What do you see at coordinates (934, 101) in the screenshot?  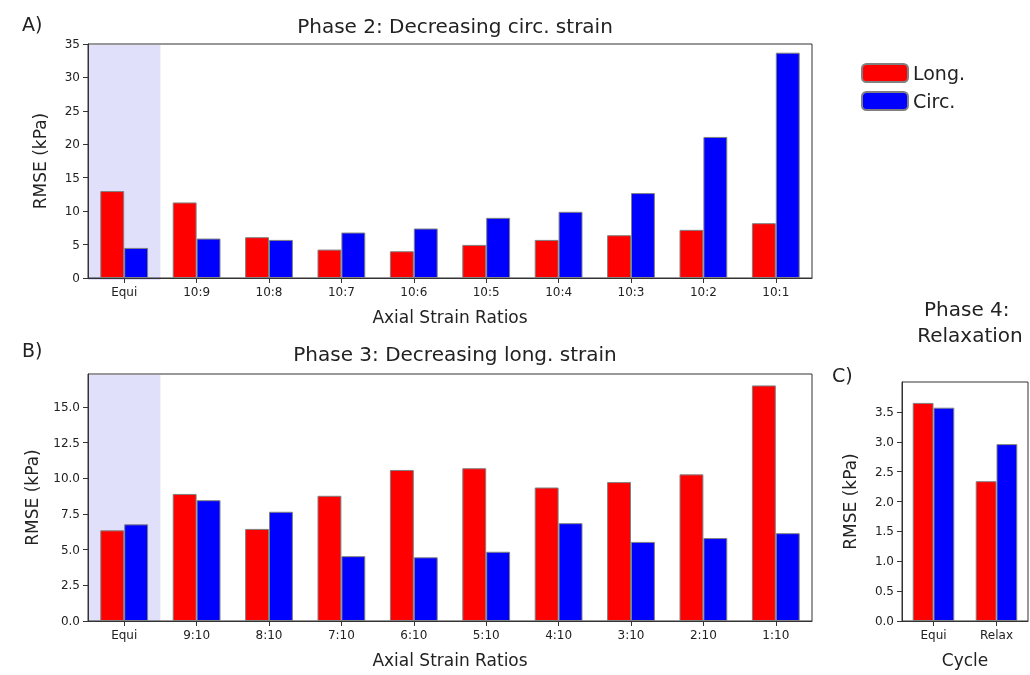 I see `legend-label: Circ.` at bounding box center [934, 101].